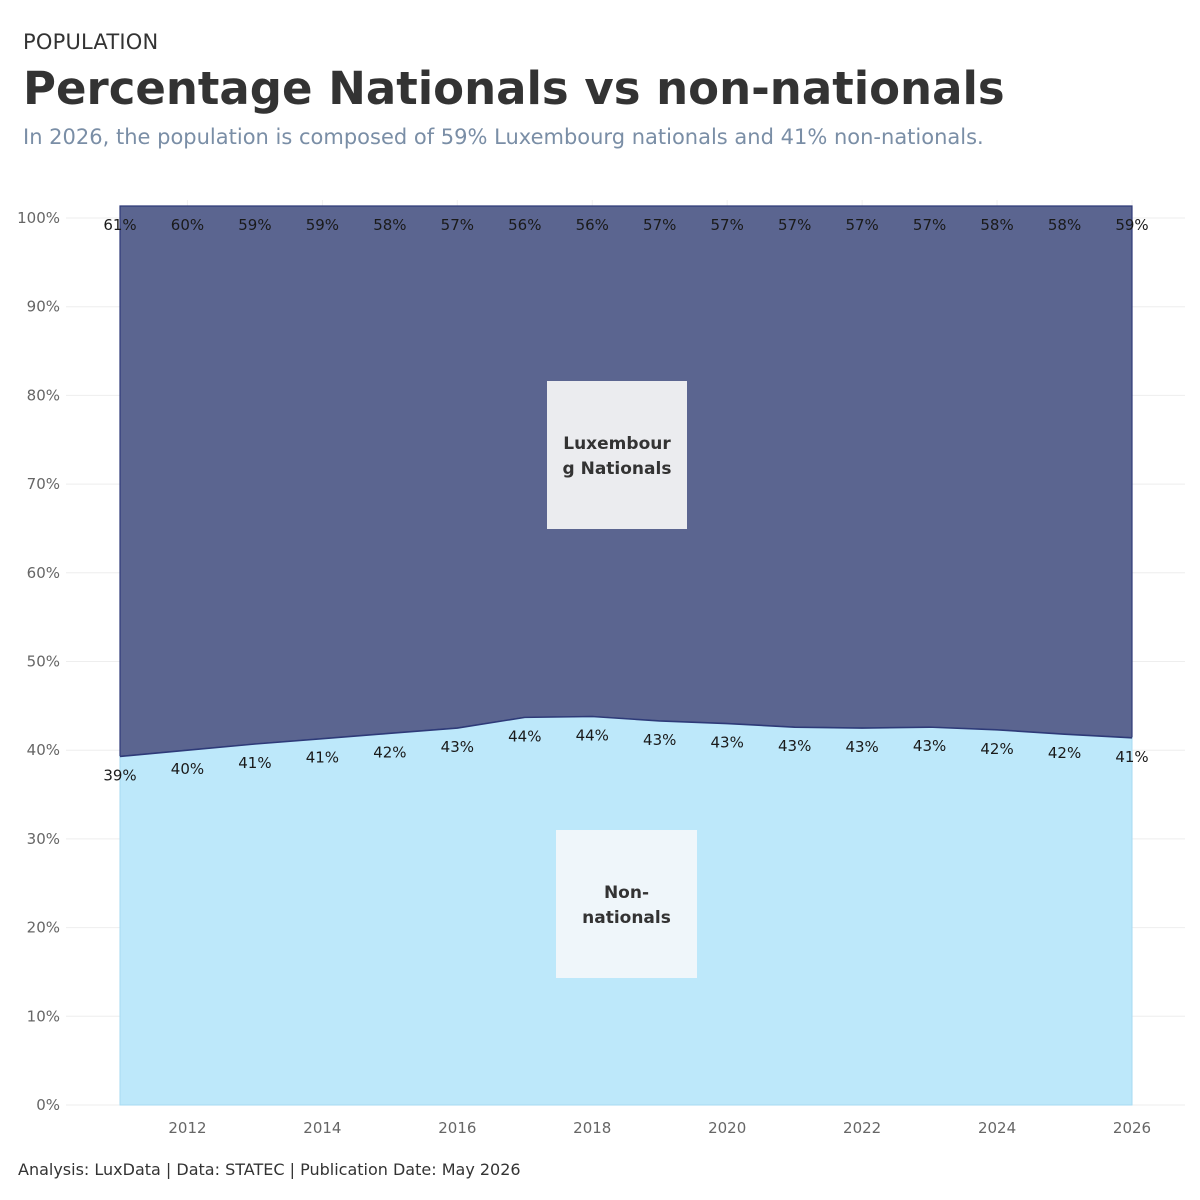 The width and height of the screenshot is (1200, 1200). Describe the element at coordinates (626, 893) in the screenshot. I see `annotation-text: Non-` at that location.